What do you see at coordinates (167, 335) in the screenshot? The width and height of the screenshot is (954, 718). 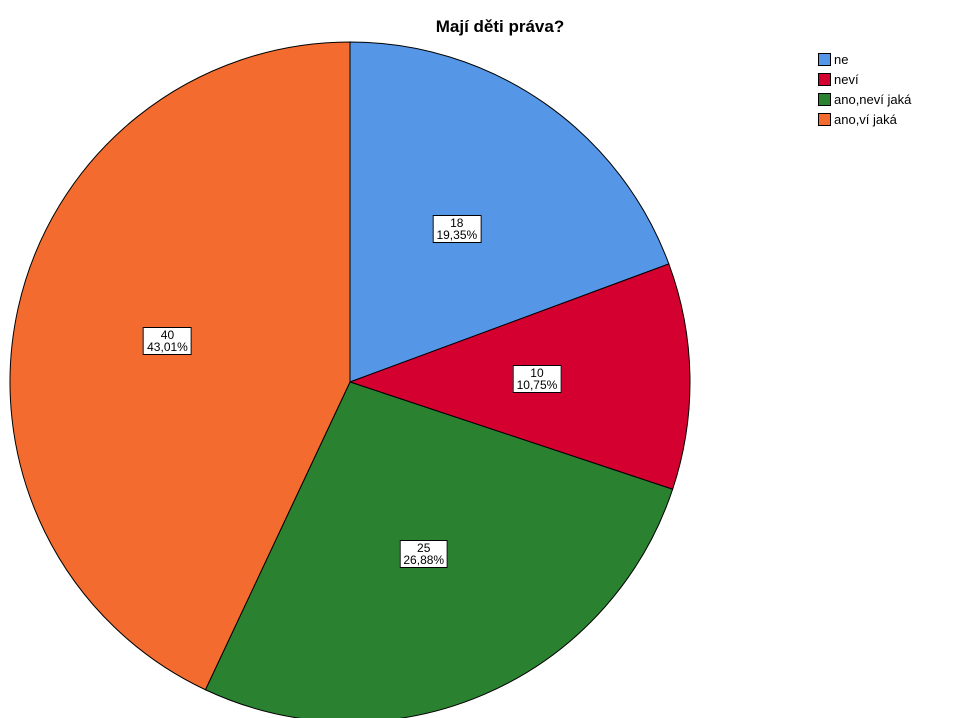 I see `slice-value: 40` at bounding box center [167, 335].